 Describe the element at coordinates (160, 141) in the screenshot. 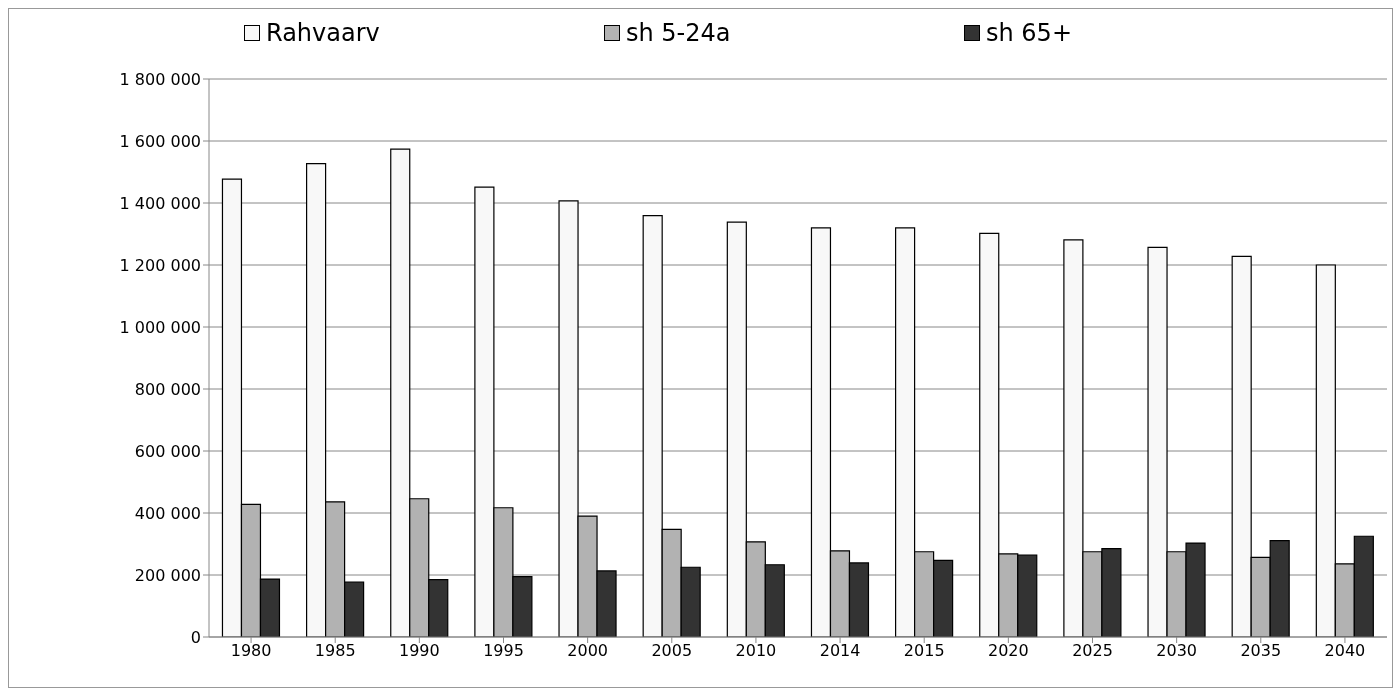

I see `y-tick-label: 1 600 000` at that location.